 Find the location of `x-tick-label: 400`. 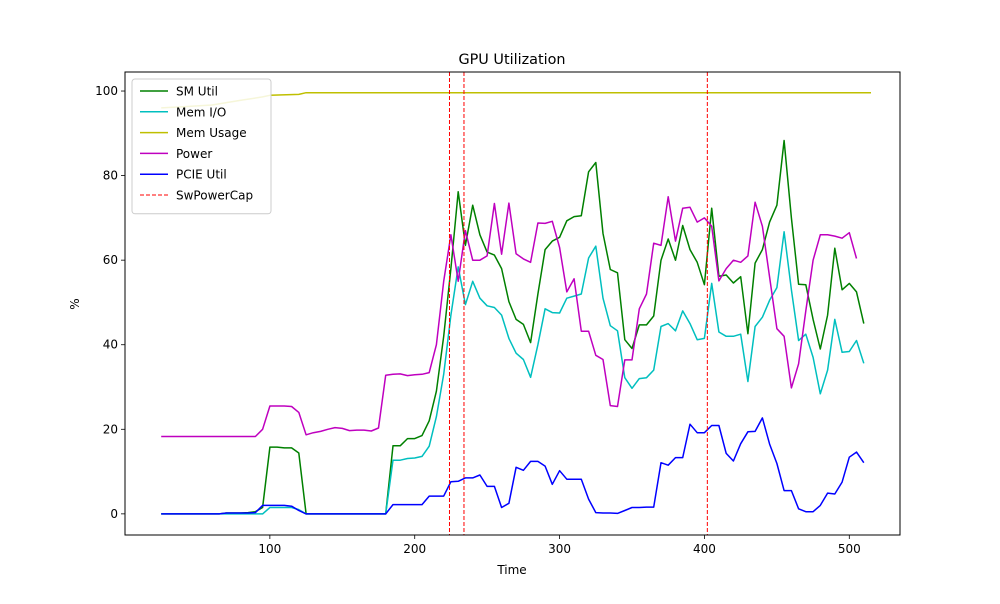

x-tick-label: 400 is located at coordinates (704, 549).